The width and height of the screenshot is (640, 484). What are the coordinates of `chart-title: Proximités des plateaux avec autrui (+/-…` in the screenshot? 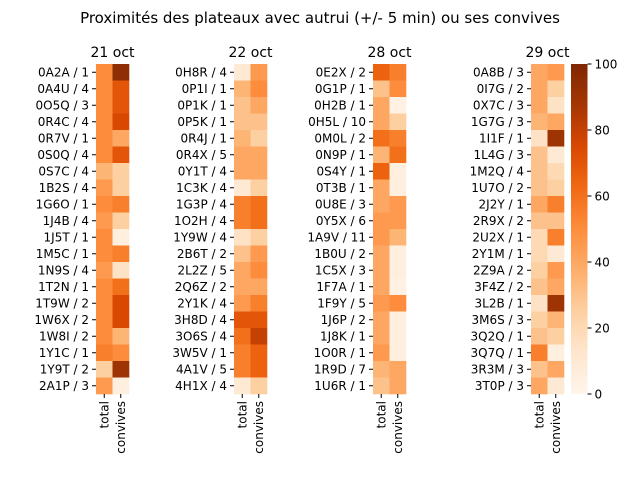 It's located at (320, 18).